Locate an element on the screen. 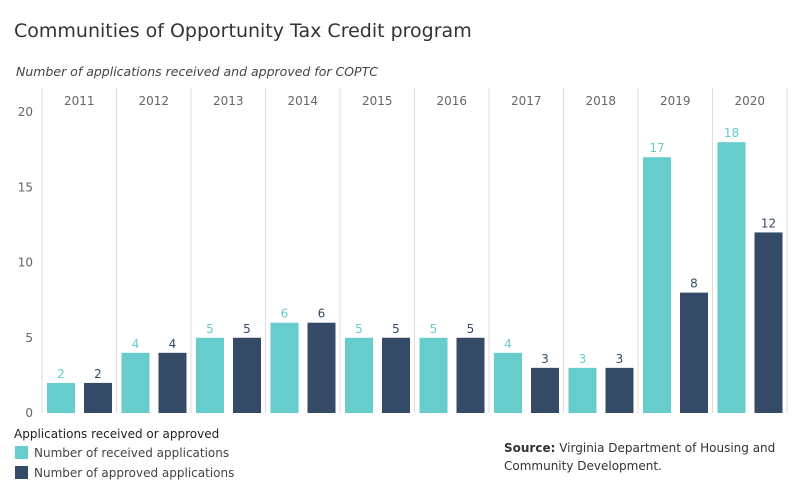  legend-label-approved: Number of approved applications is located at coordinates (134, 473).